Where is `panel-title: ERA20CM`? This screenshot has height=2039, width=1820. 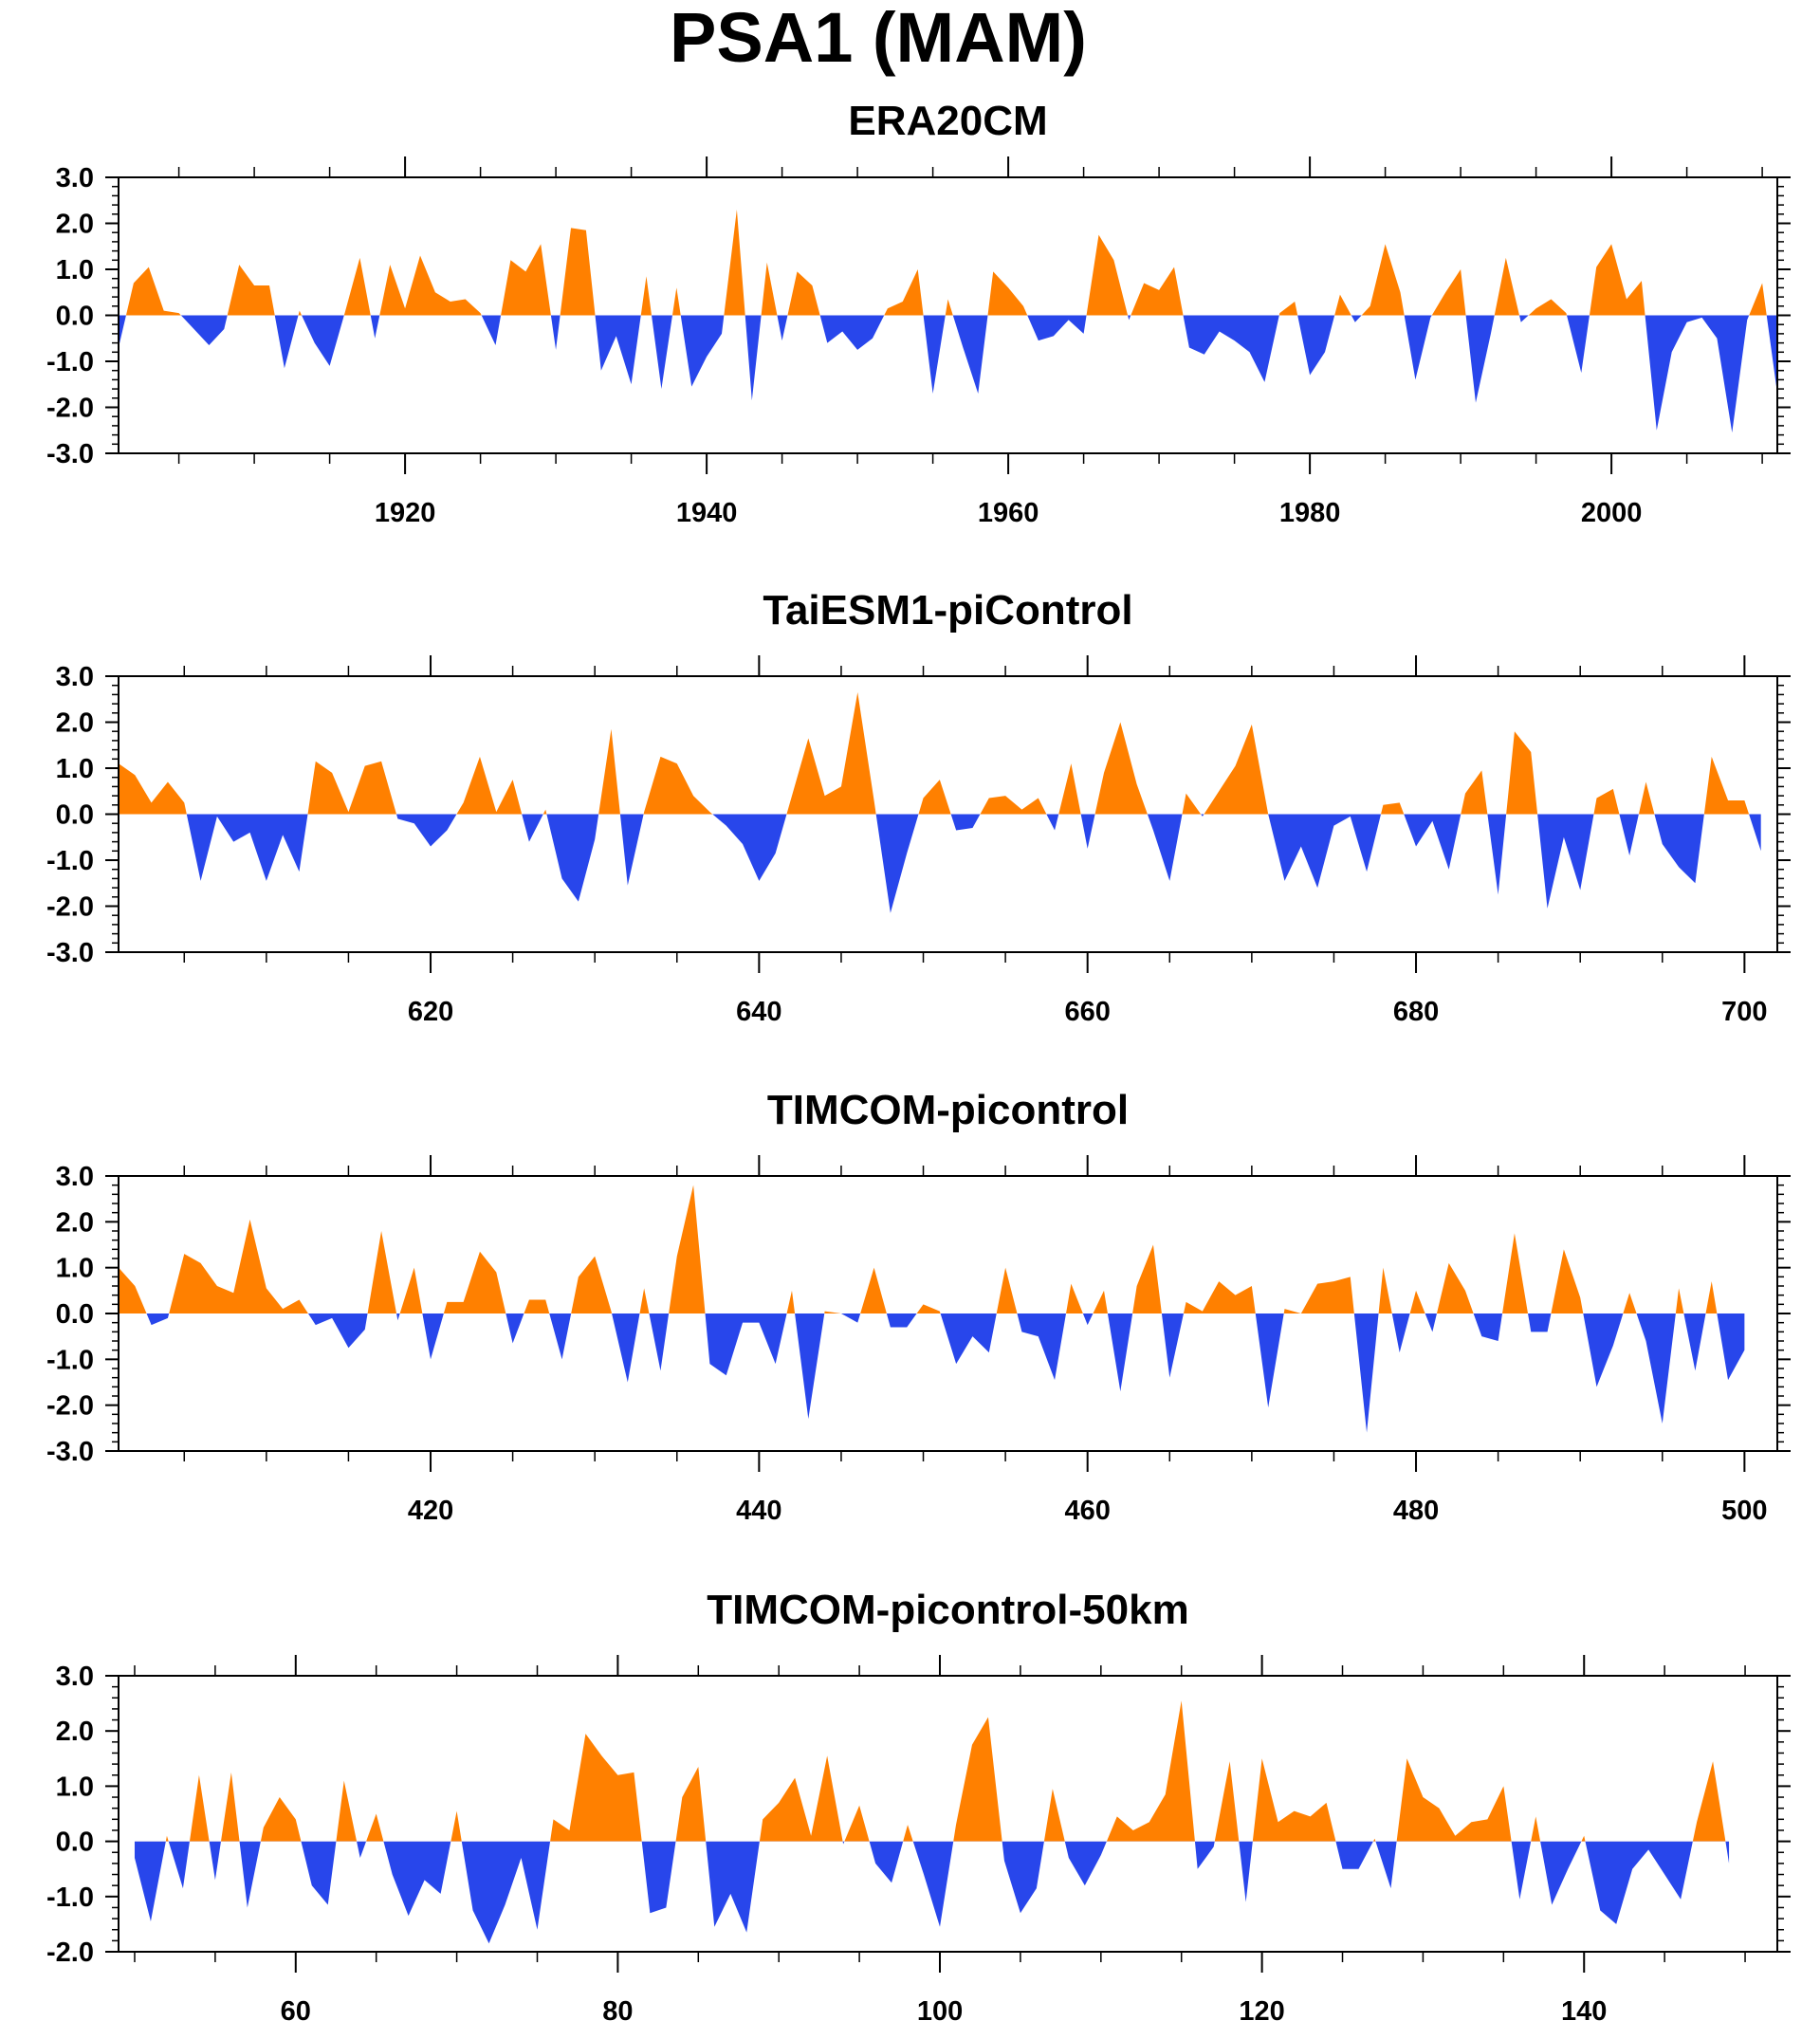
panel-title: ERA20CM is located at coordinates (947, 121).